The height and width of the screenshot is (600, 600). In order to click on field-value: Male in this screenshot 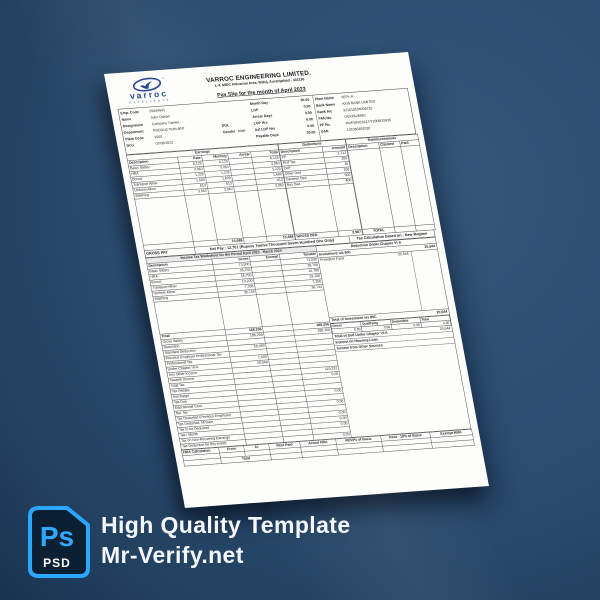, I will do `click(241, 131)`.